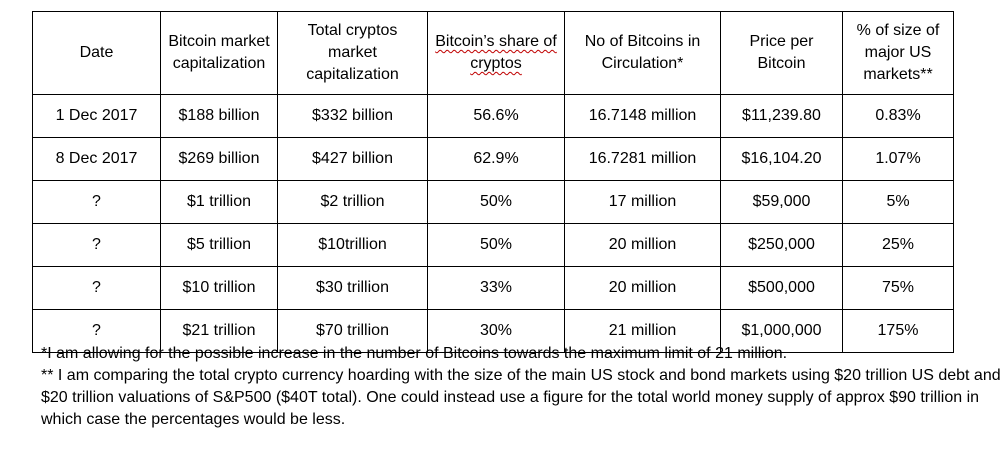  I want to click on cell-bitcoins-in-circulation: 16.7281 million, so click(642, 159).